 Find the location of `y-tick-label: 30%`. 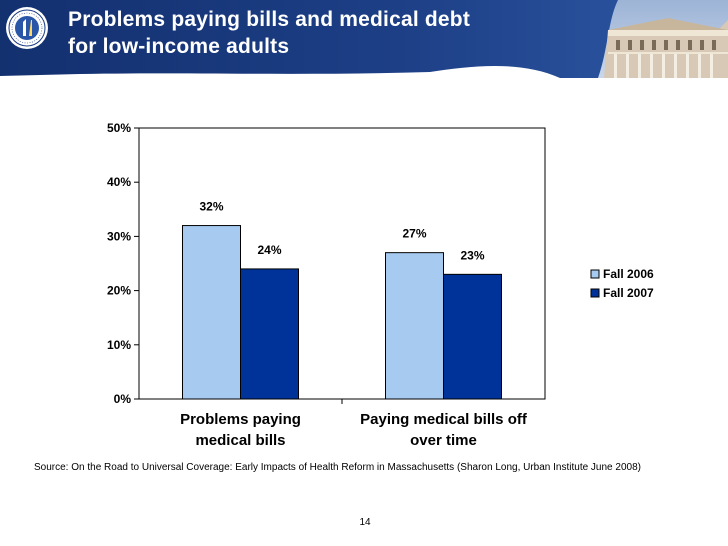

y-tick-label: 30% is located at coordinates (119, 236).